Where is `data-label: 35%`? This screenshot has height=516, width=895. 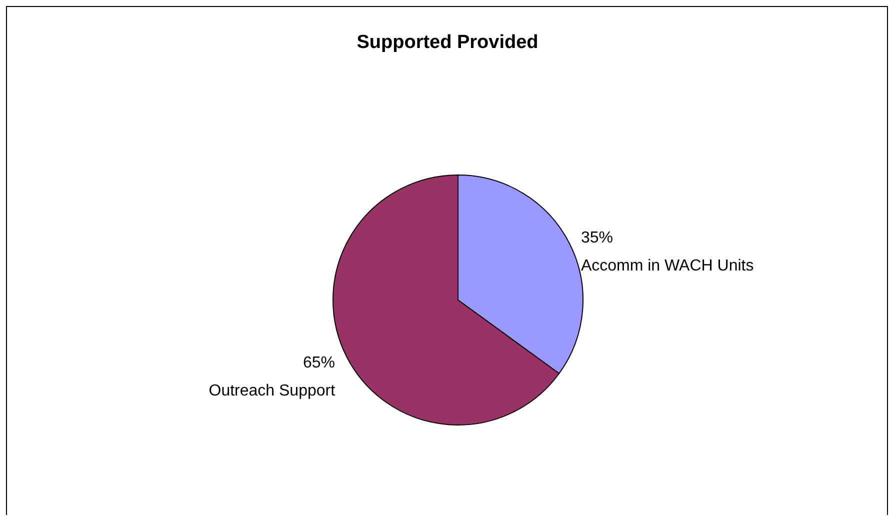
data-label: 35% is located at coordinates (596, 237).